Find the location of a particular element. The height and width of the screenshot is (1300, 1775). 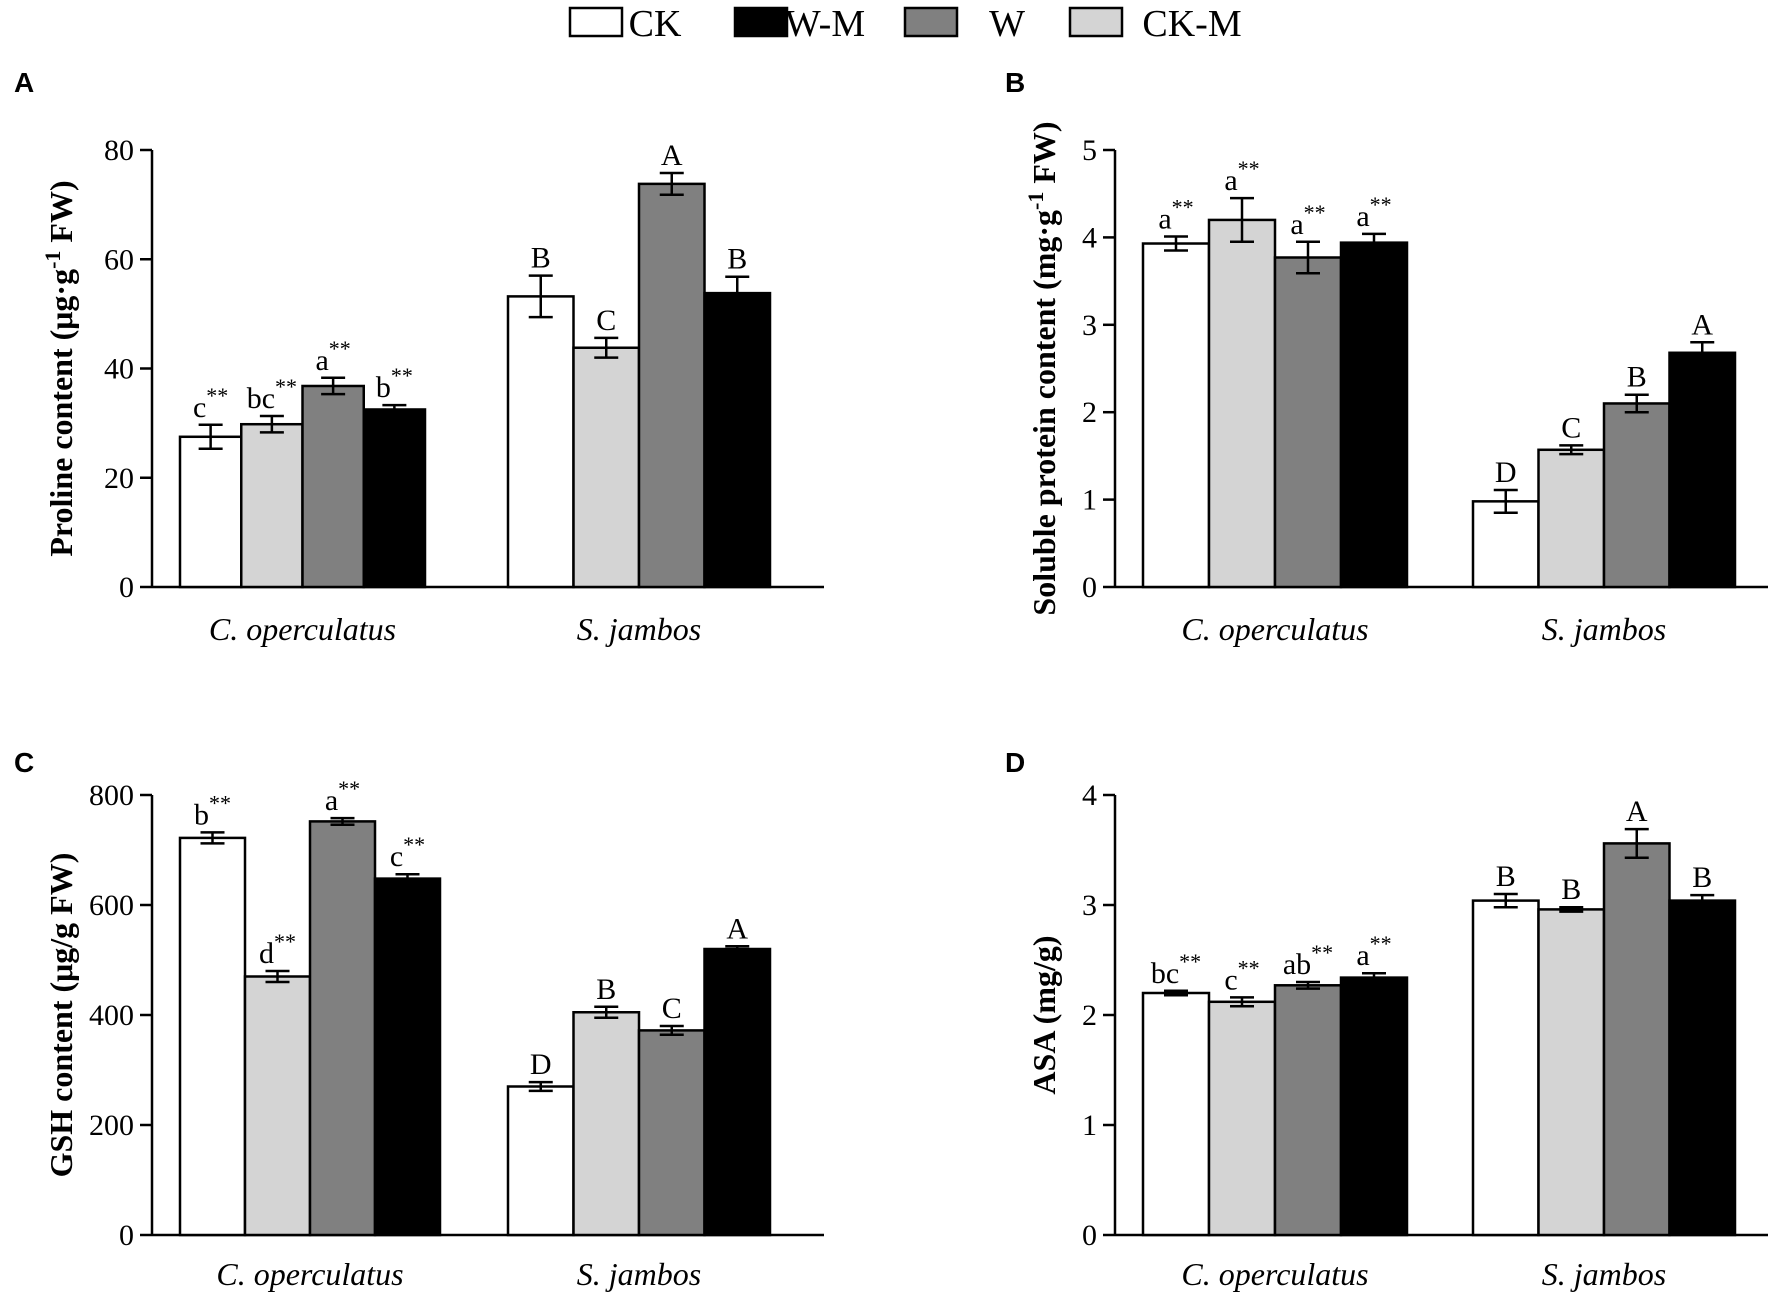

legend-label-ck-m: CK-M is located at coordinates (1191, 24).